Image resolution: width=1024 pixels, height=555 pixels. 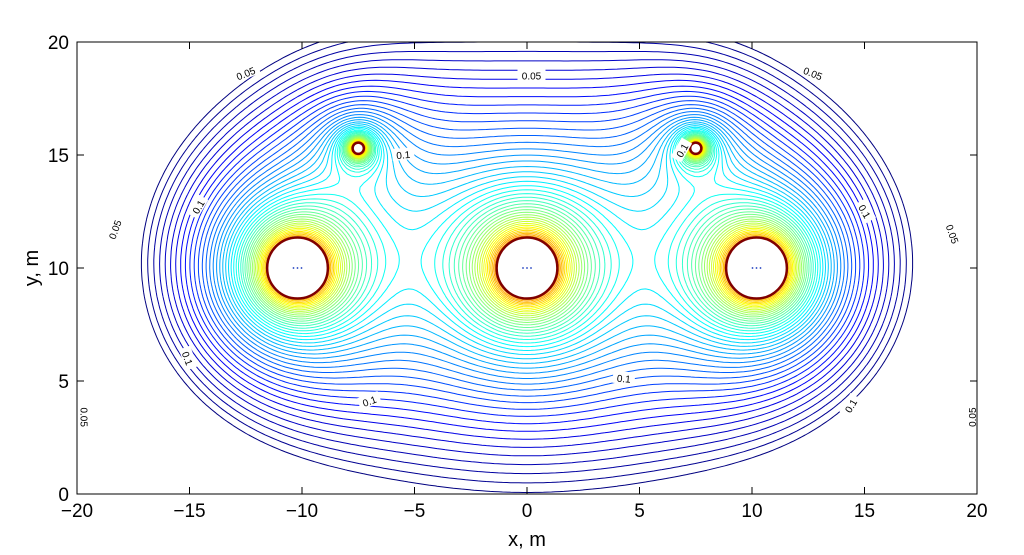 I want to click on y-tick-label: 10, so click(x=58, y=269).